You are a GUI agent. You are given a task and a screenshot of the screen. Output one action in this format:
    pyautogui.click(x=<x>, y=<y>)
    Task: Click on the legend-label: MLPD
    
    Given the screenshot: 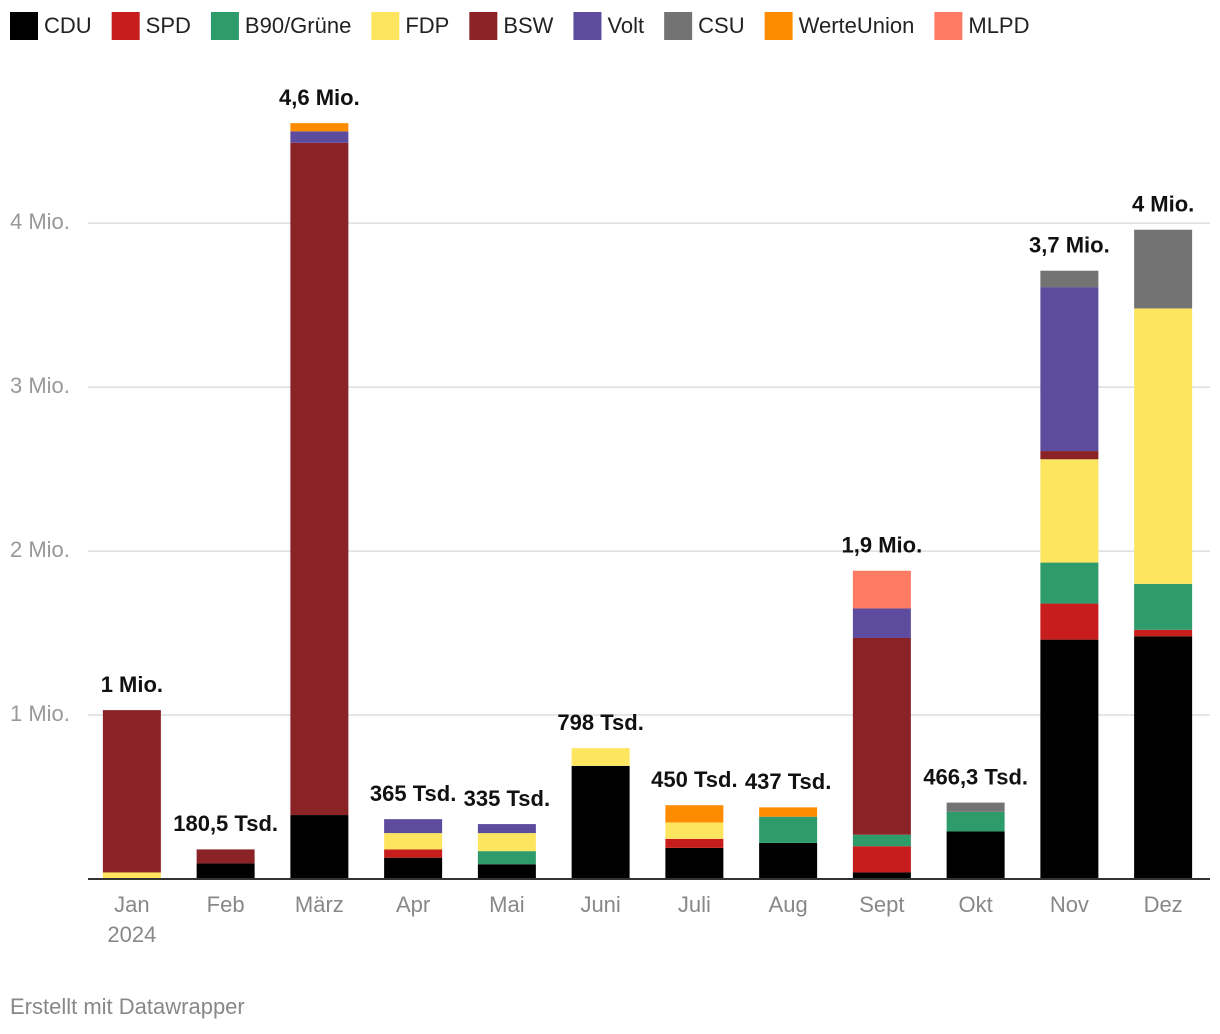 What is the action you would take?
    pyautogui.click(x=998, y=25)
    